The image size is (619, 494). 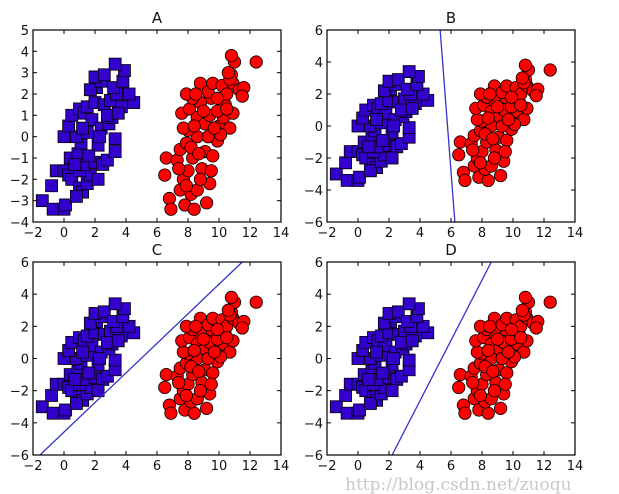 What do you see at coordinates (319, 31) in the screenshot?
I see `y-tick-label: 6` at bounding box center [319, 31].